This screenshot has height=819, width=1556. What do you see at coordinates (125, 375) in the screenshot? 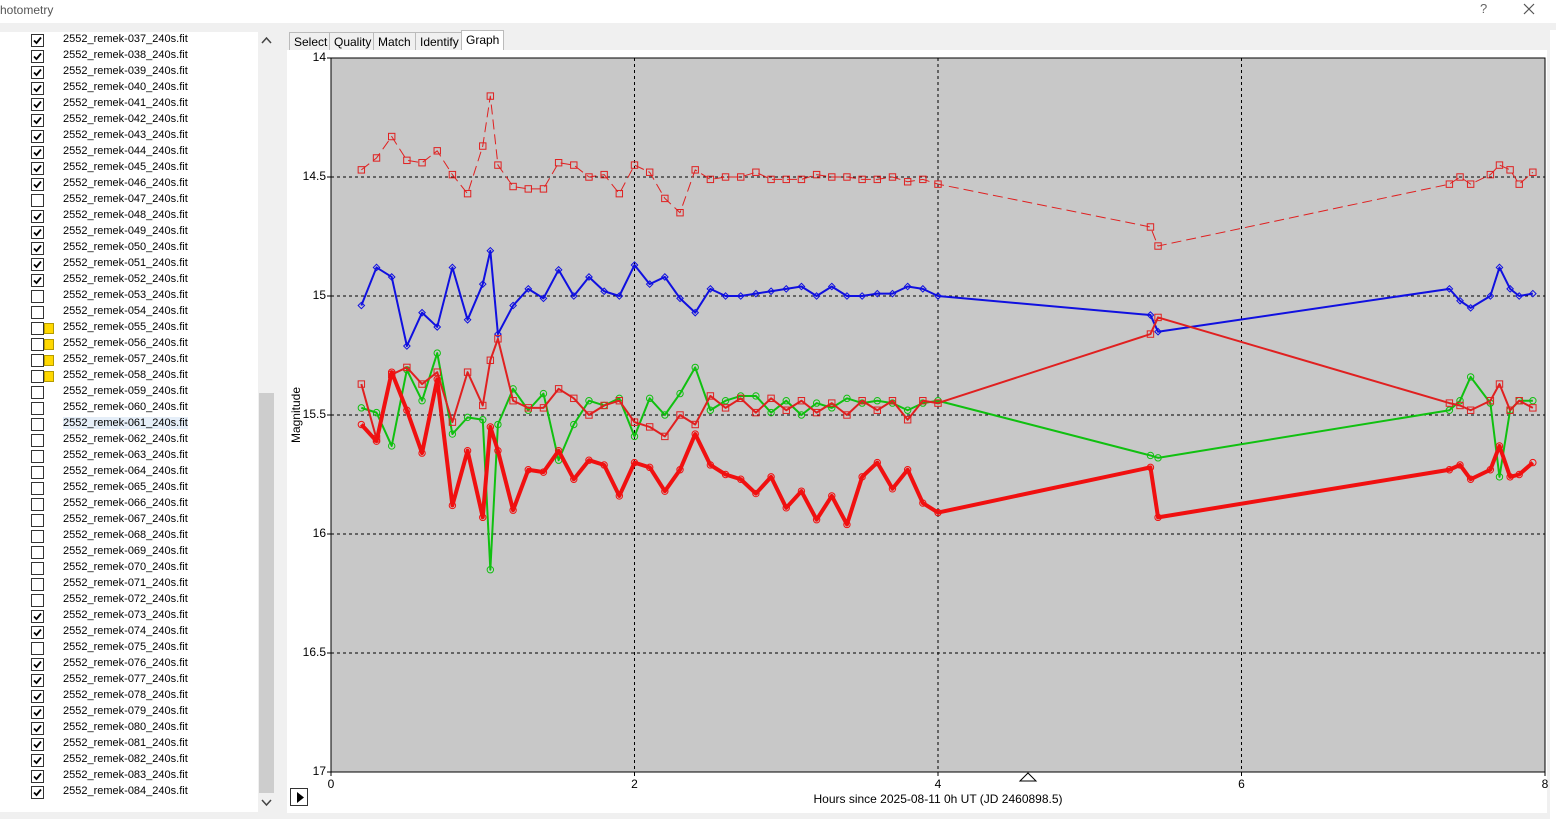
I see `file-name: 2552_remek-058_240s.fit` at bounding box center [125, 375].